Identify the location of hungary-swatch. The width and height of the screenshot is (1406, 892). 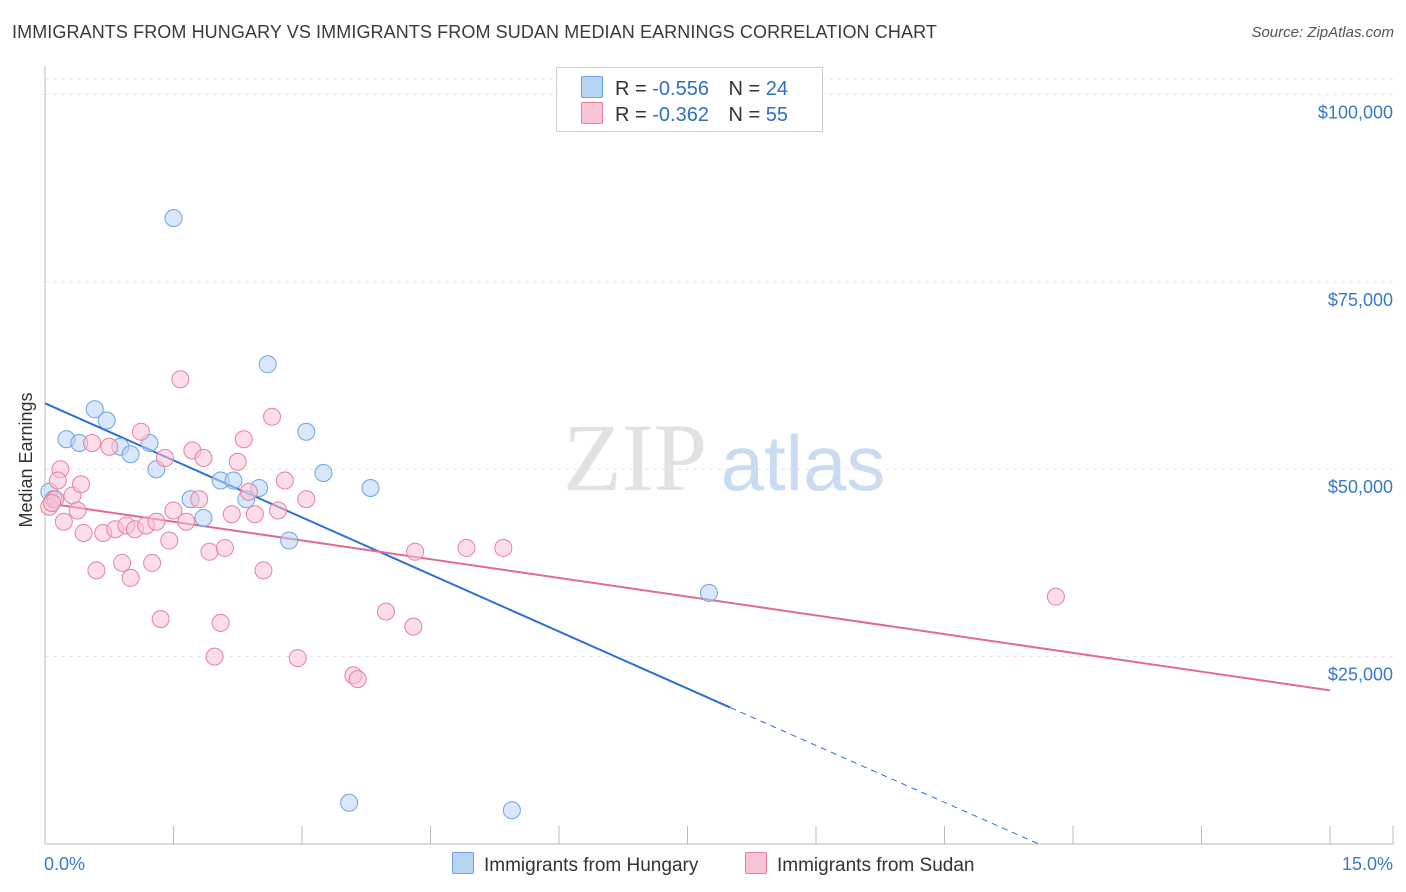
(592, 87).